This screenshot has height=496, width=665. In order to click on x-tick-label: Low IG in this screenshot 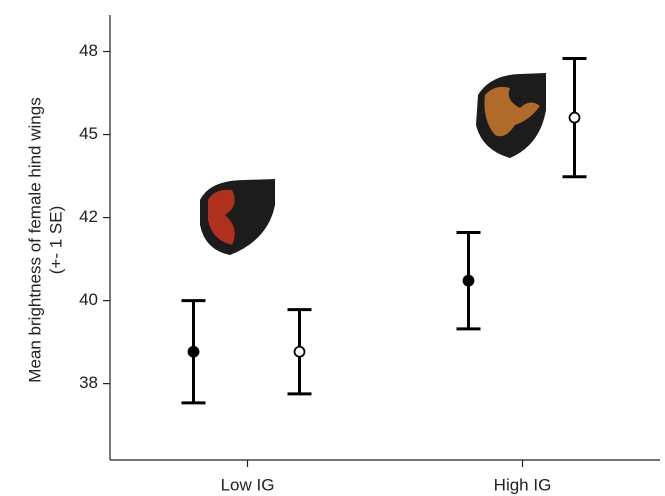, I will do `click(248, 484)`.